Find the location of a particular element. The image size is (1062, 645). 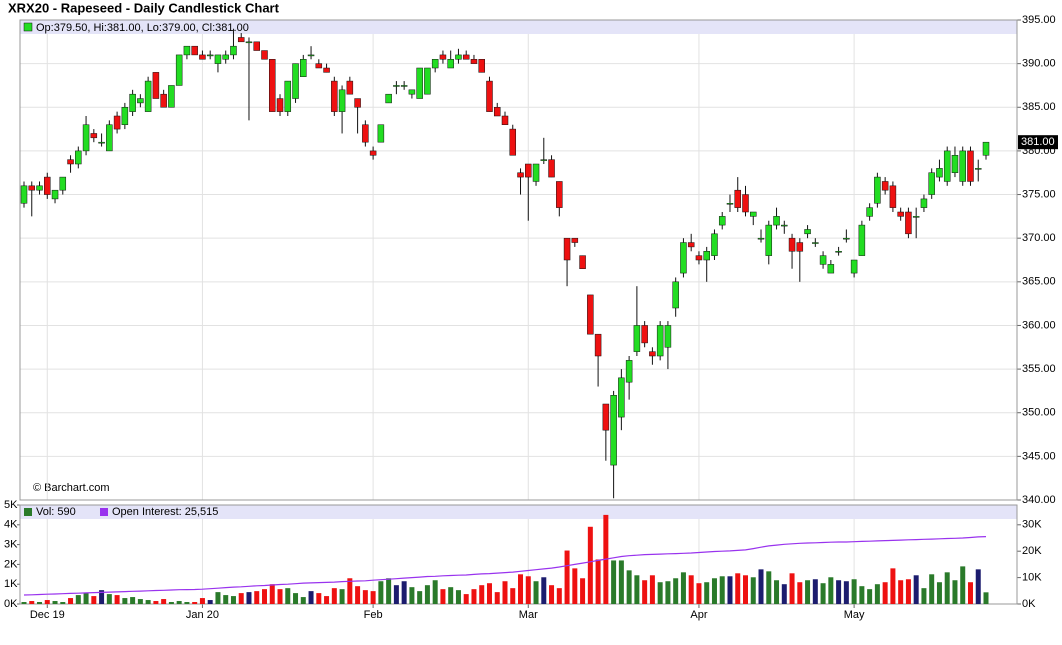

y-tick-label: 375.00 is located at coordinates (1039, 194).